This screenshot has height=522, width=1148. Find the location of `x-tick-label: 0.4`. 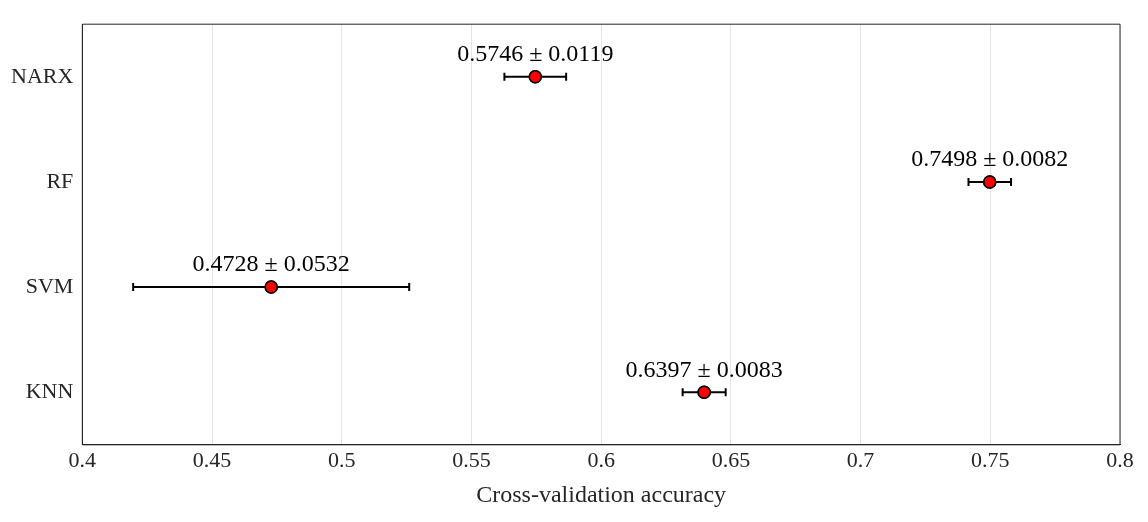

x-tick-label: 0.4 is located at coordinates (82, 459).